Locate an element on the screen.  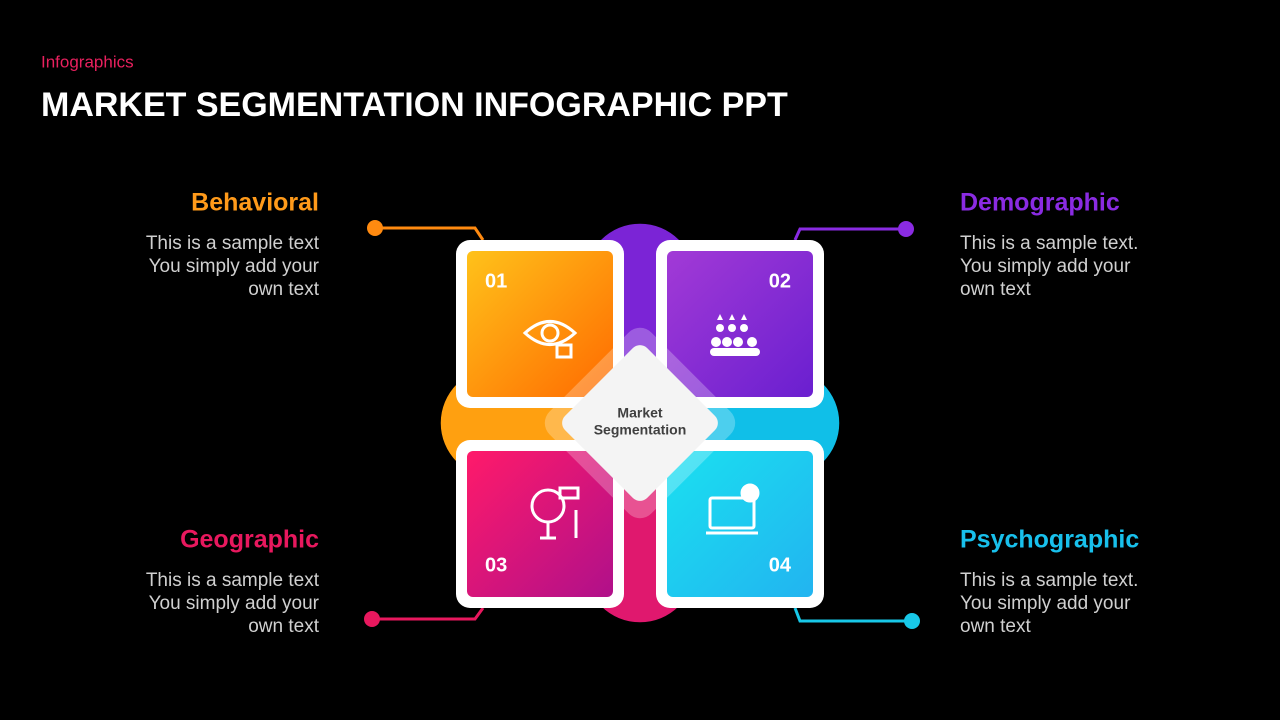
segment-number: 03 is located at coordinates (496, 565).